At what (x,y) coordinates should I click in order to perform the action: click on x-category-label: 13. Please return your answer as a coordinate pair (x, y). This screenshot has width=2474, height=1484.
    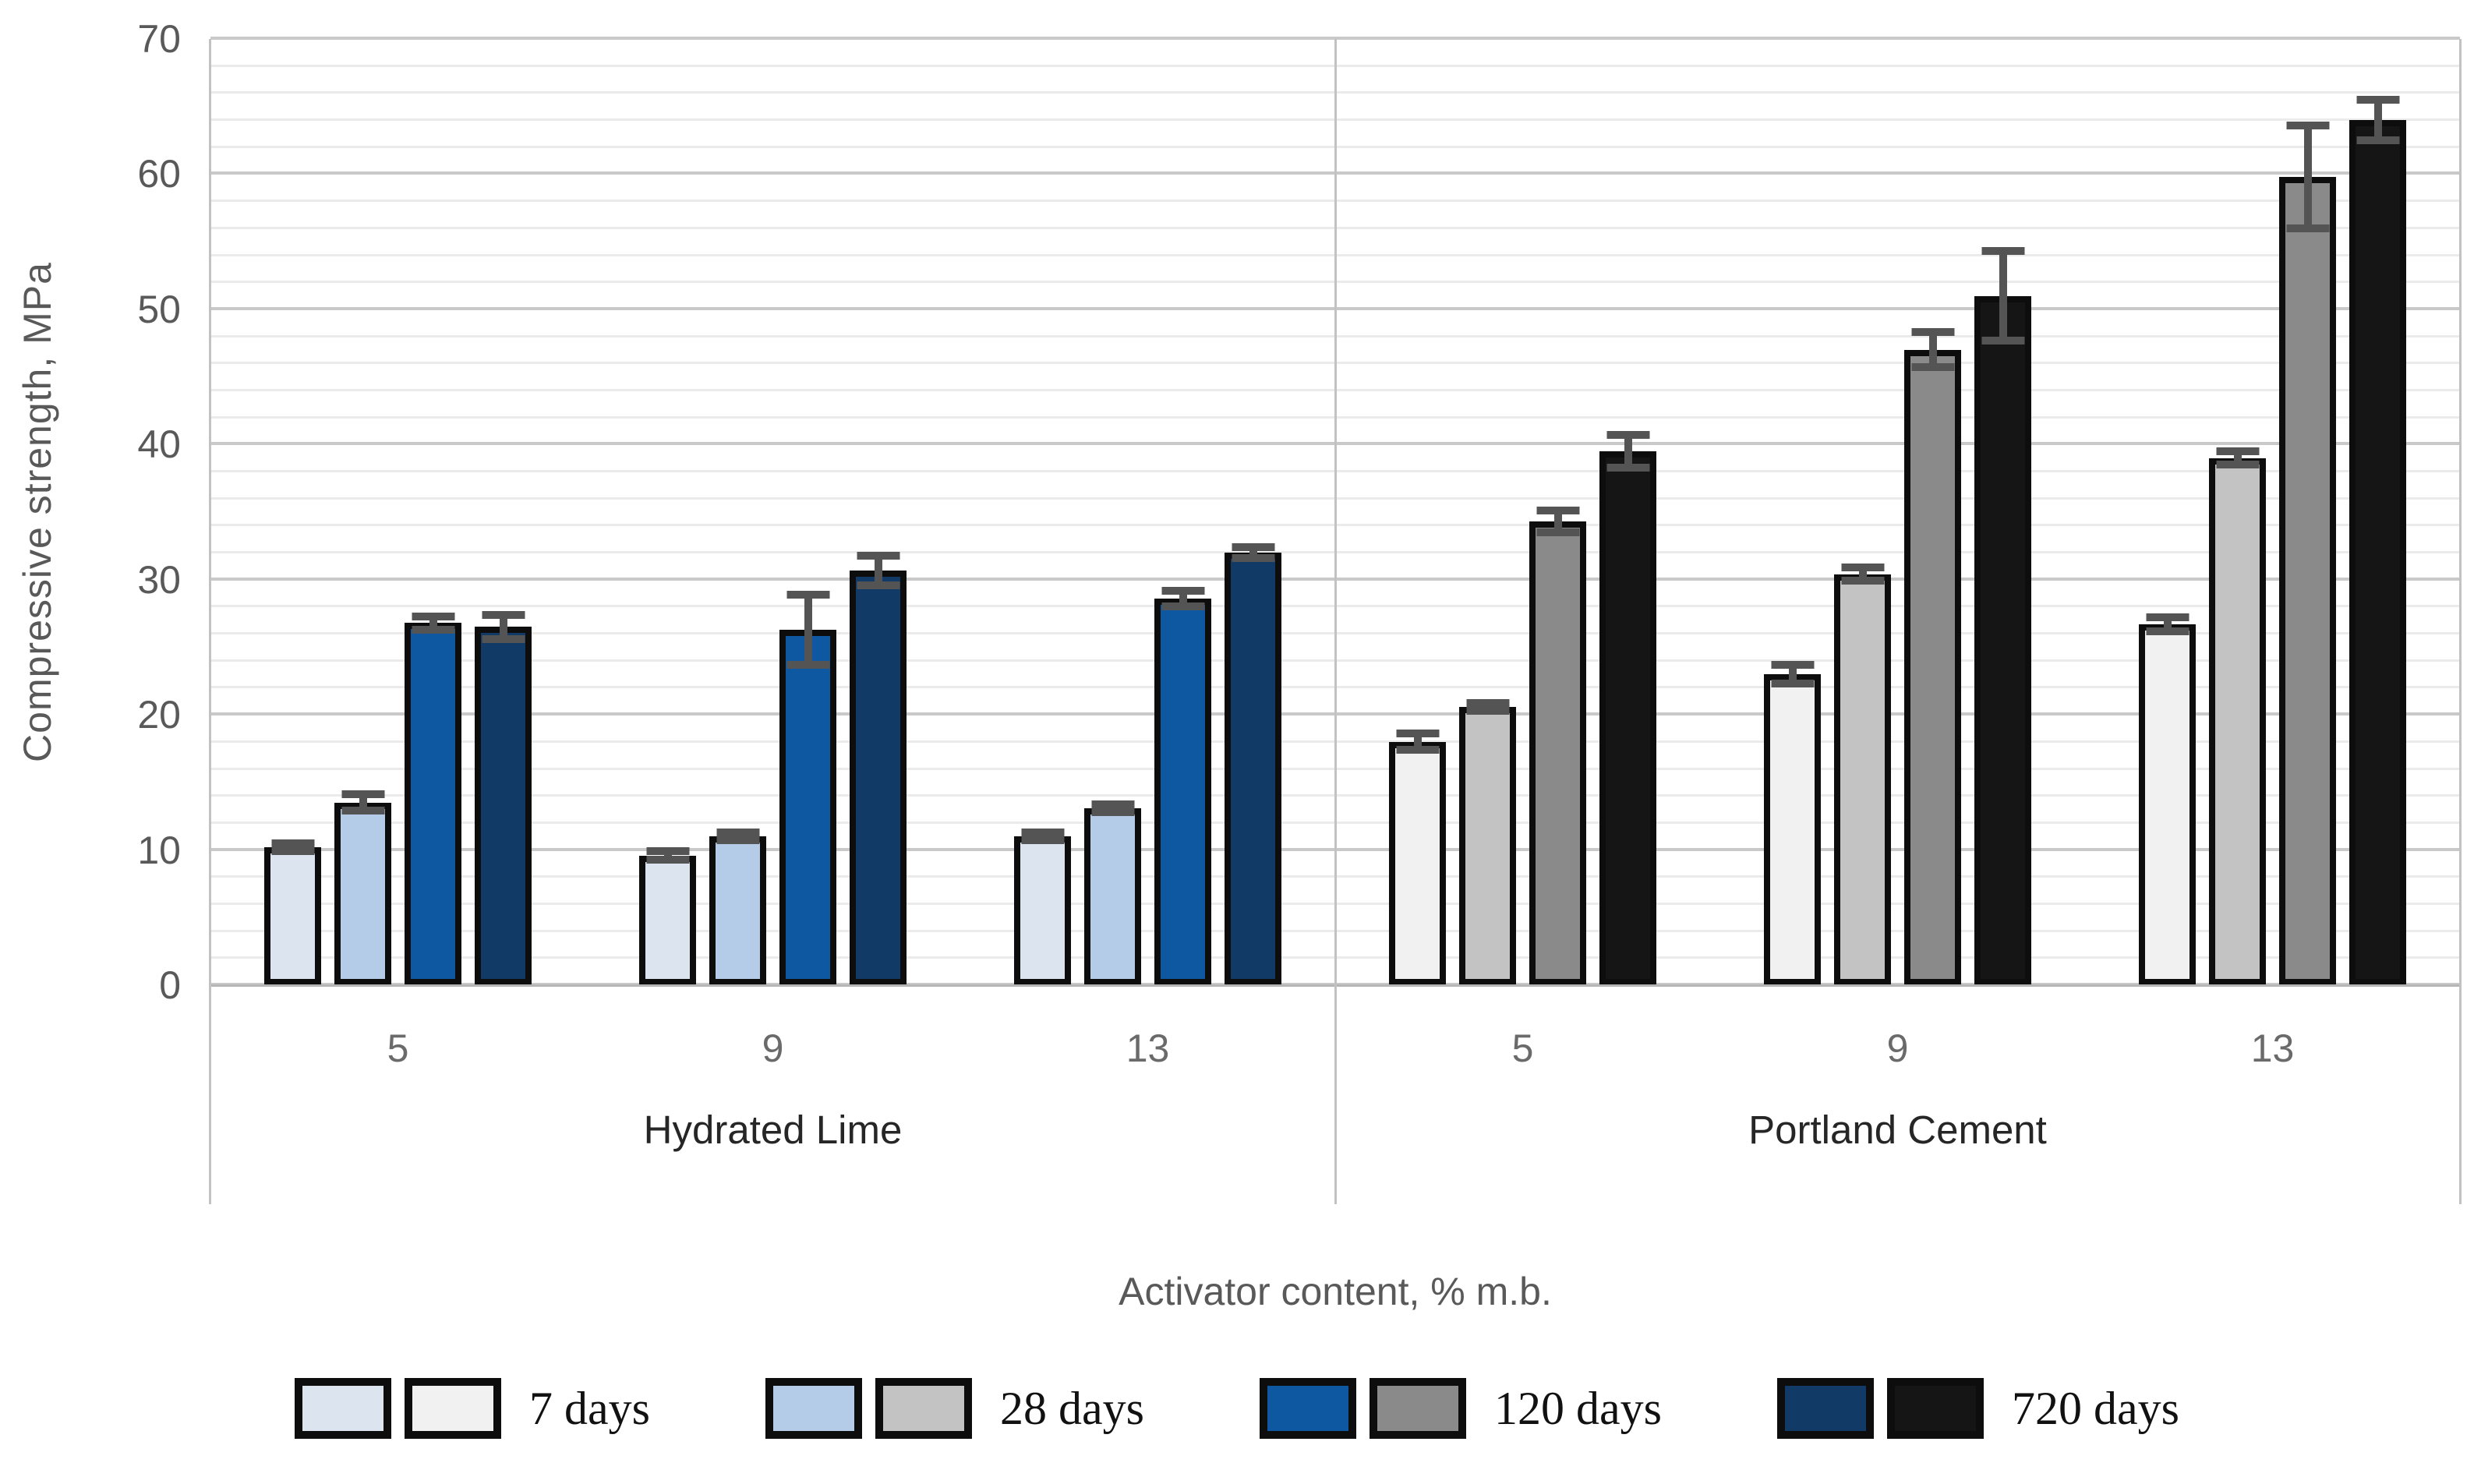
    Looking at the image, I should click on (2272, 1048).